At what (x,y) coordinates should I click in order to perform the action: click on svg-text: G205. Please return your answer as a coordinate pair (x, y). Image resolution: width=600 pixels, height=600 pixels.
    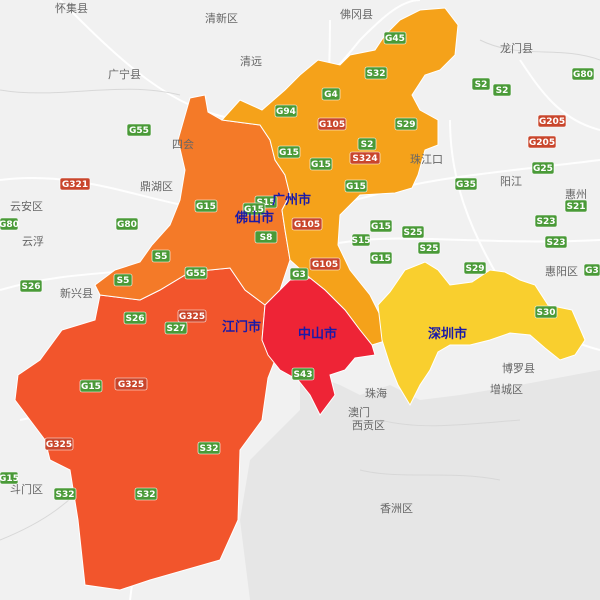
    Looking at the image, I should click on (542, 143).